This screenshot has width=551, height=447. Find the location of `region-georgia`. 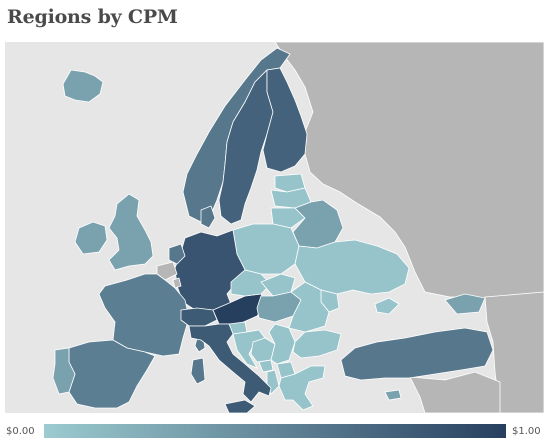

region-georgia is located at coordinates (465, 304).